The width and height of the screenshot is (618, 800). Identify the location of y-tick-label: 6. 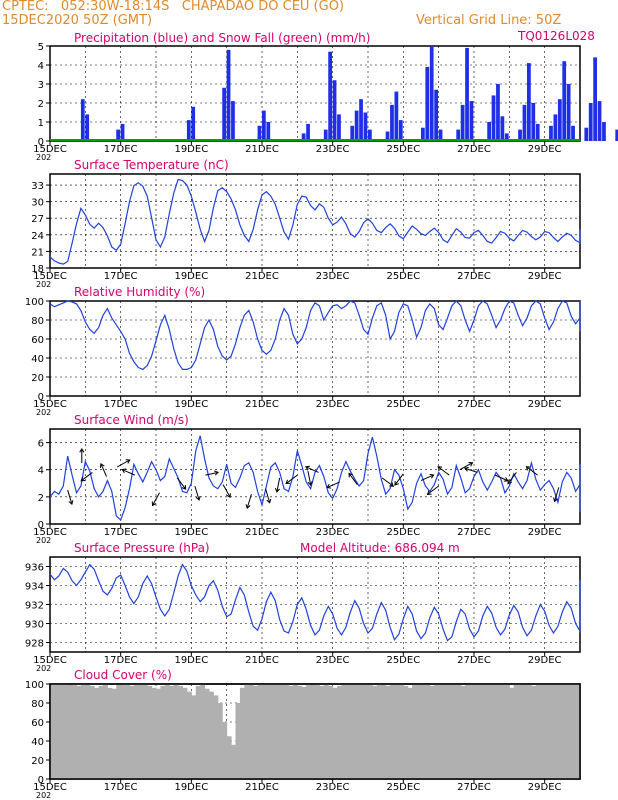
(41, 444).